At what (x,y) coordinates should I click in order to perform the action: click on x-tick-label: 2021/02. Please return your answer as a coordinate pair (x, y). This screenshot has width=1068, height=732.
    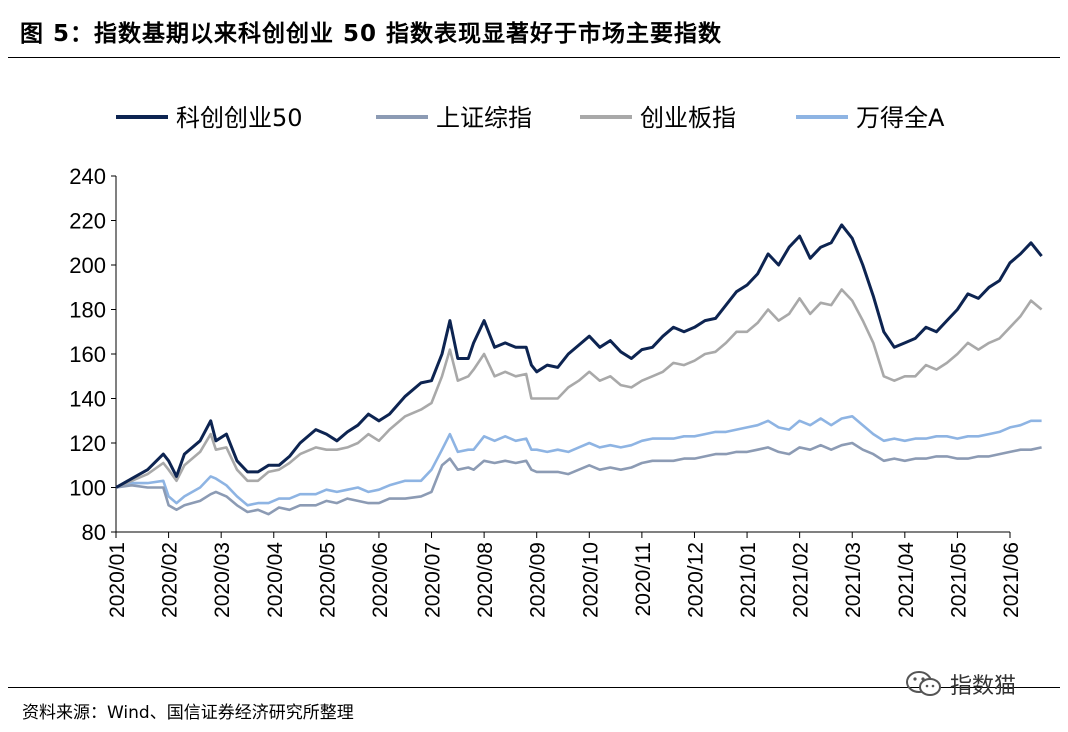
    Looking at the image, I should click on (801, 580).